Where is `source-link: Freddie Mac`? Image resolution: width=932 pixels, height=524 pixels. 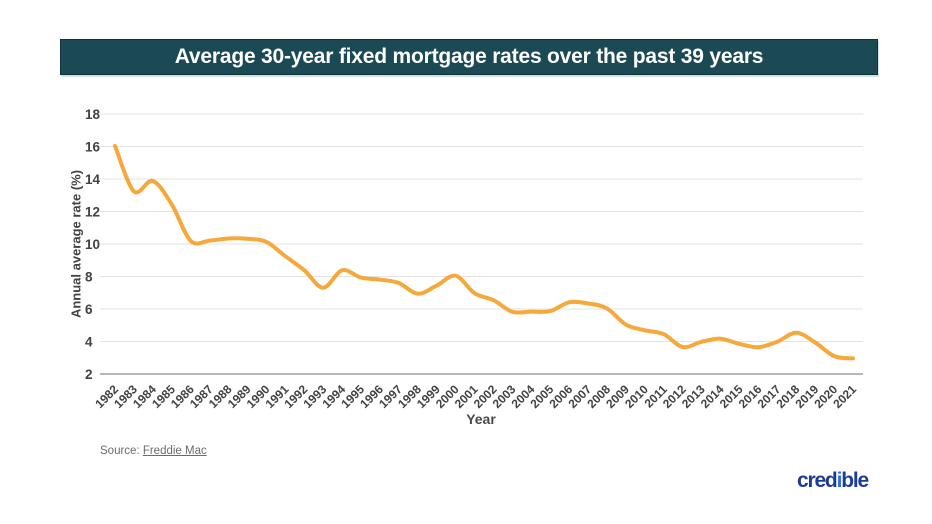 source-link: Freddie Mac is located at coordinates (174, 451).